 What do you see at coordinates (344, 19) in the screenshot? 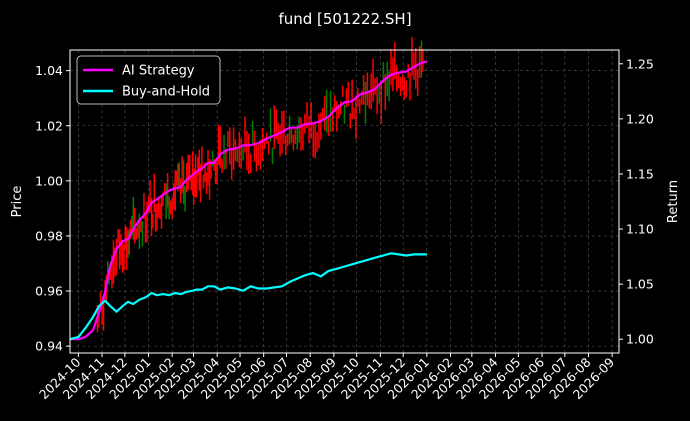
I see `chart-title: fund [501222.SH]` at bounding box center [344, 19].